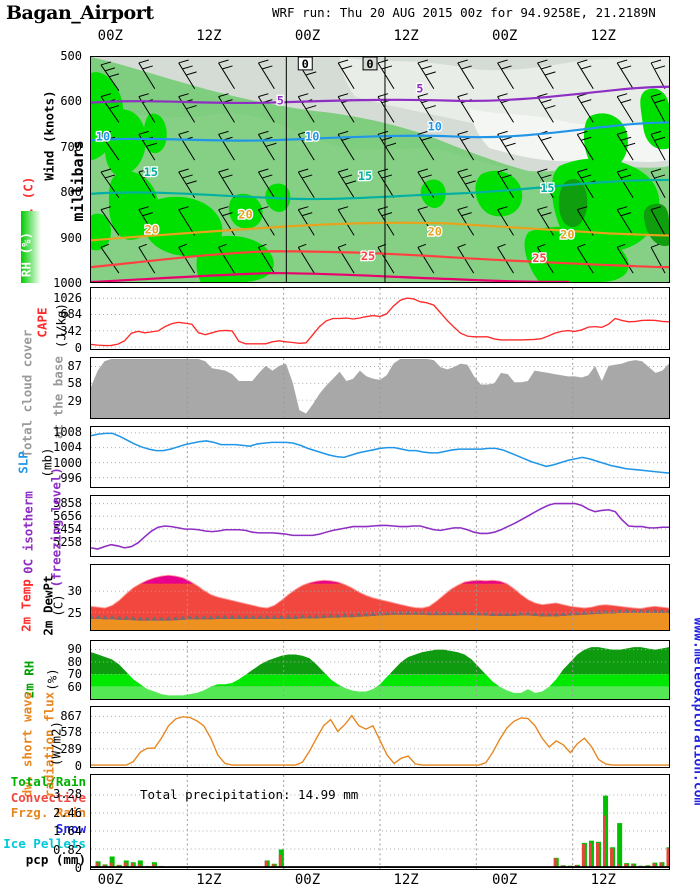  What do you see at coordinates (695, 711) in the screenshot?
I see `website-watermark: www.meteoexploration.com` at bounding box center [695, 711].